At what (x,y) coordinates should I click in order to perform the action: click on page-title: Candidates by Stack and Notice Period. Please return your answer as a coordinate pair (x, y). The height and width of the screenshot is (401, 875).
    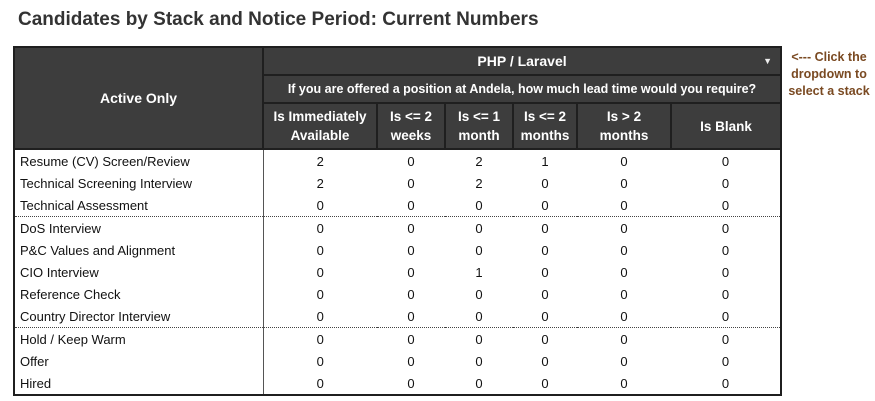
    Looking at the image, I should click on (278, 19).